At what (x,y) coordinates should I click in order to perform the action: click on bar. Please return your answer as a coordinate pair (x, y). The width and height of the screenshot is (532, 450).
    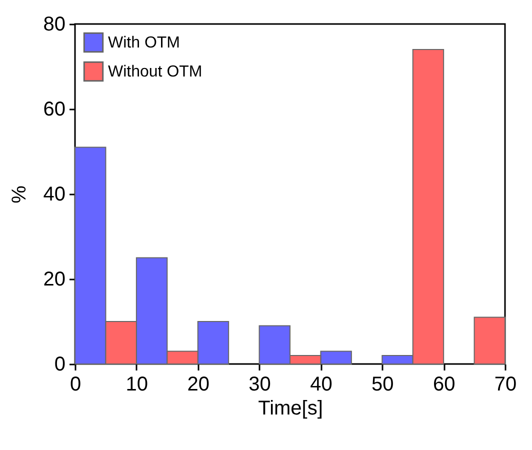
    Looking at the image, I should click on (490, 340).